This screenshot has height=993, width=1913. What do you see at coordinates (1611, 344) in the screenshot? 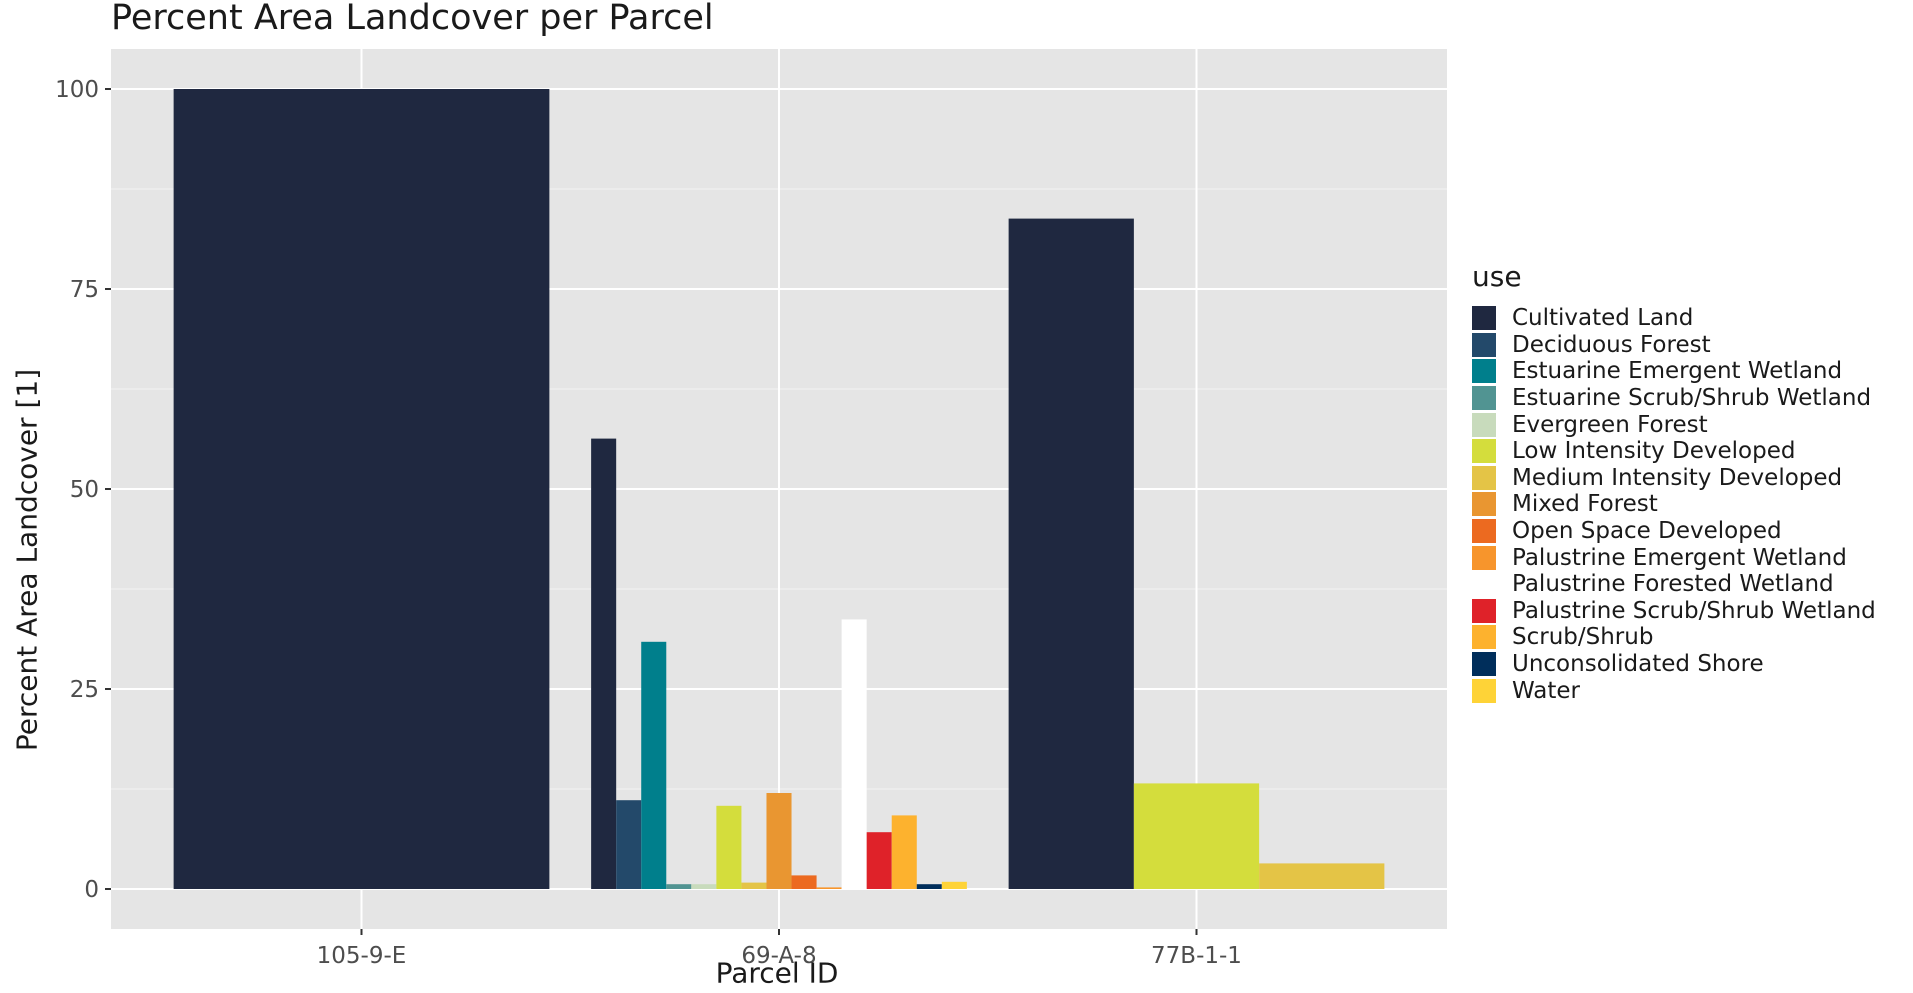
I see `legend-label: Deciduous Forest` at bounding box center [1611, 344].